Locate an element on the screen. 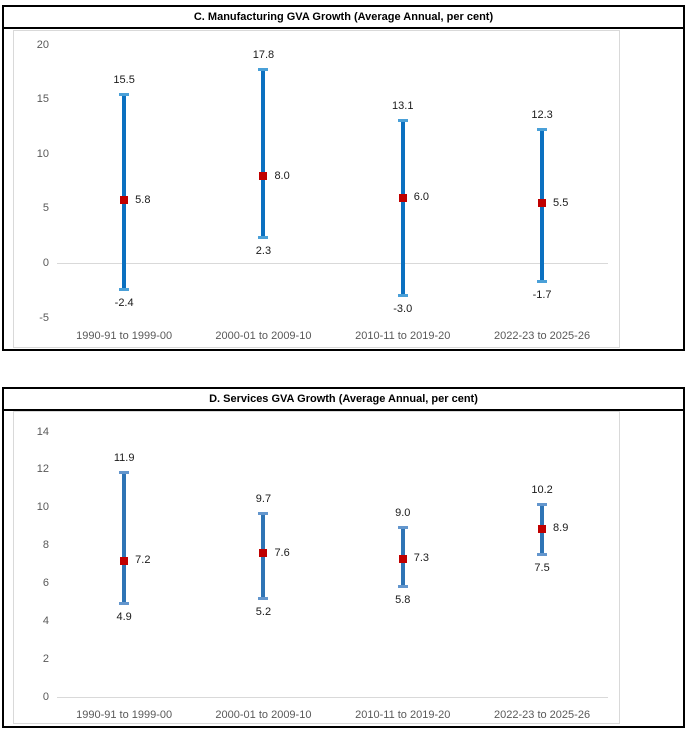  y-axis-tick-label: 12 is located at coordinates (42, 469).